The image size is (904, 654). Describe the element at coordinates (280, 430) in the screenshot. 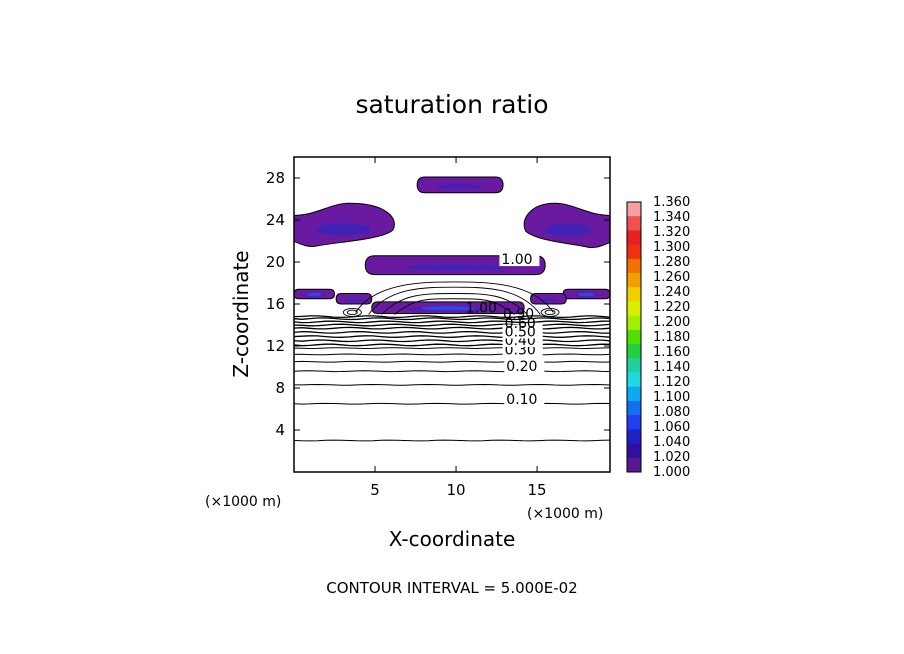

I see `y-tick-label: 4` at that location.